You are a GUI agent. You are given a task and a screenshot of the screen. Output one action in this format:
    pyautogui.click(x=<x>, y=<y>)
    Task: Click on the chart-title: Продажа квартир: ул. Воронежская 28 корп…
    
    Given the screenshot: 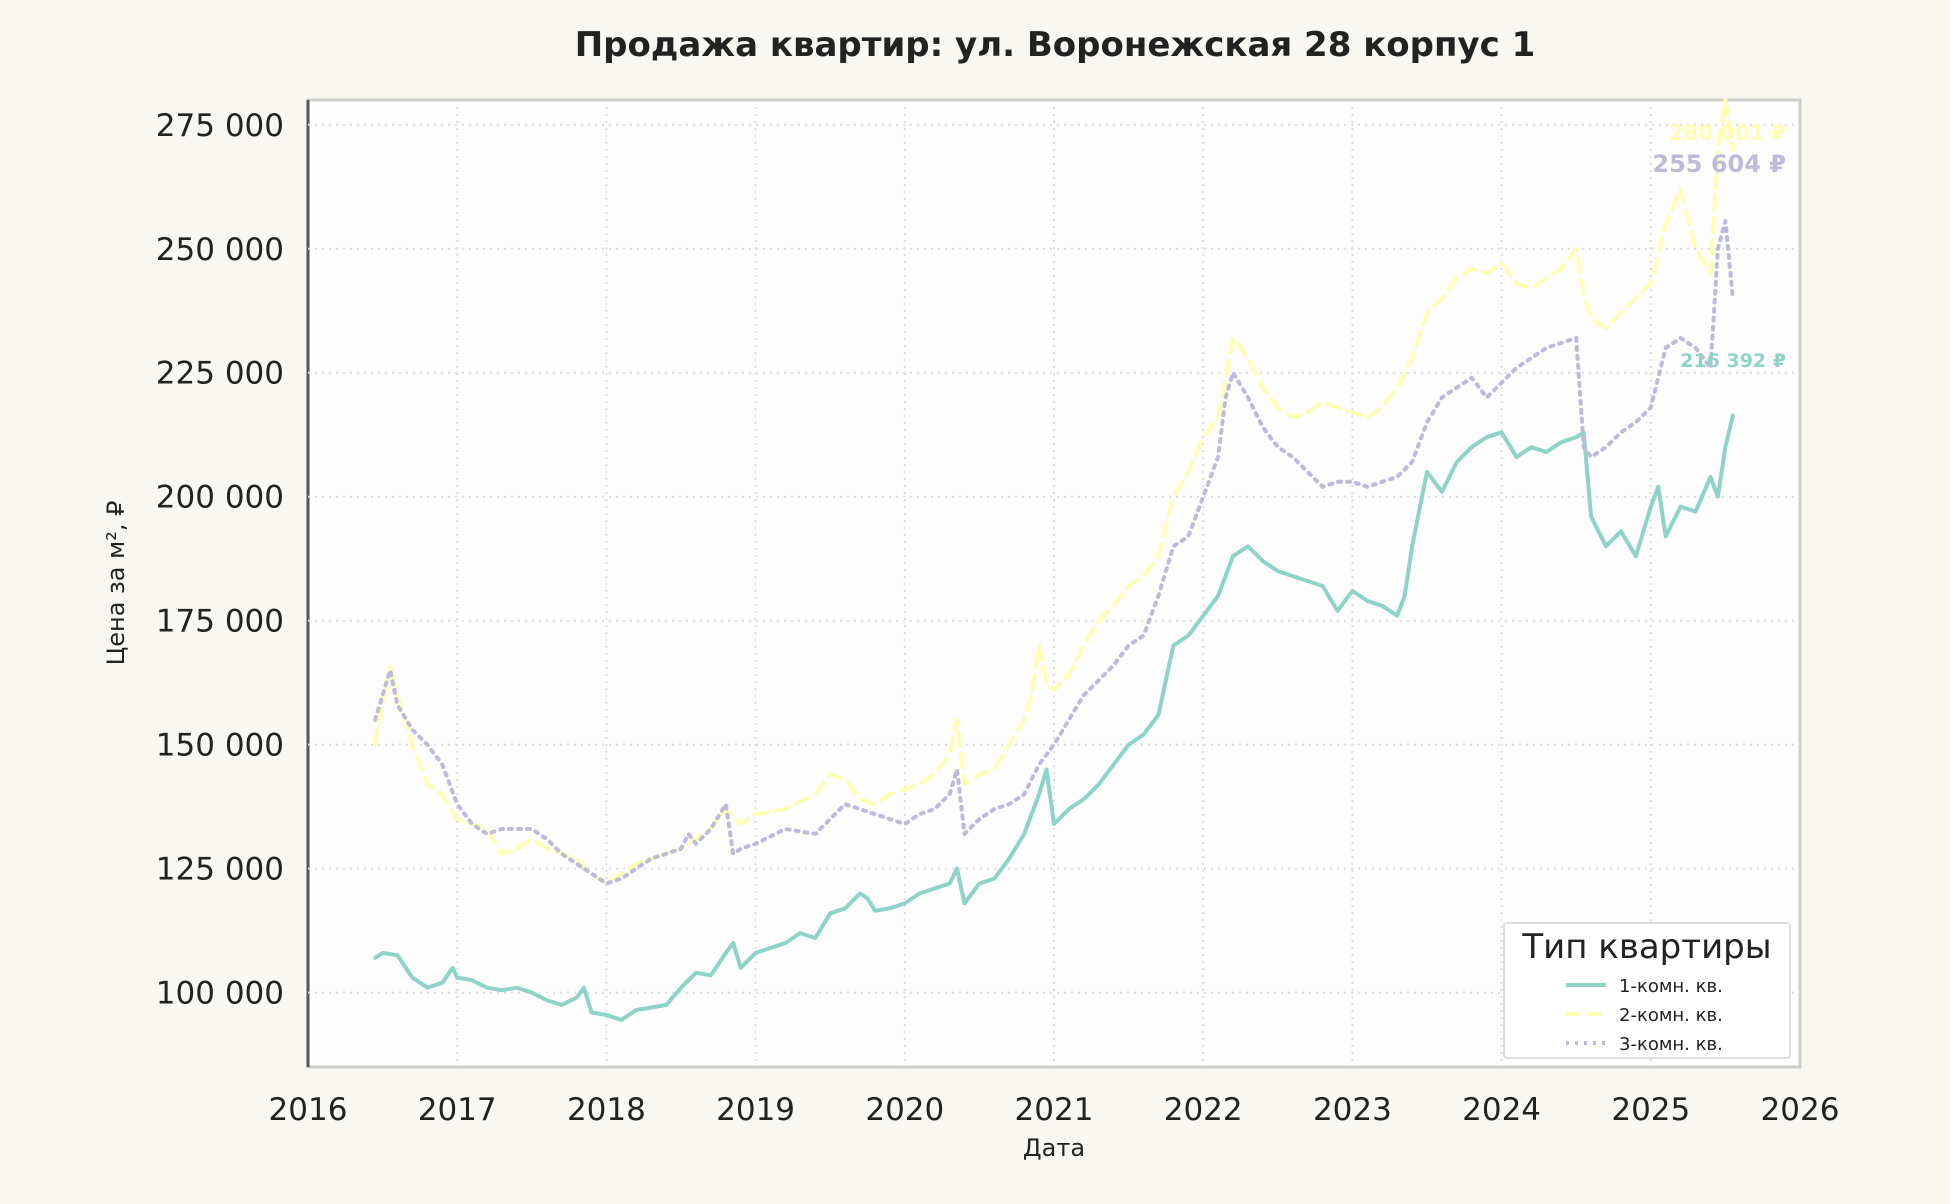 What is the action you would take?
    pyautogui.click(x=1055, y=45)
    